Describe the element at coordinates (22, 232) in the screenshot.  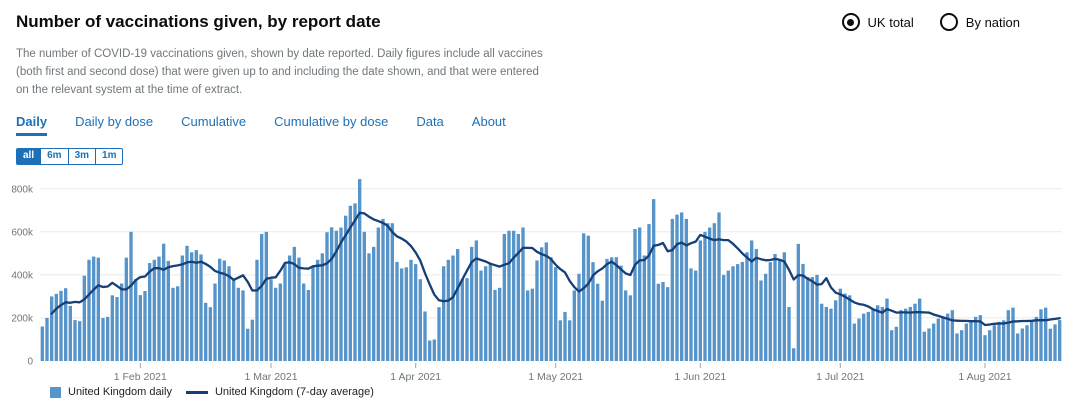
I see `svg-text: 600k` at that location.